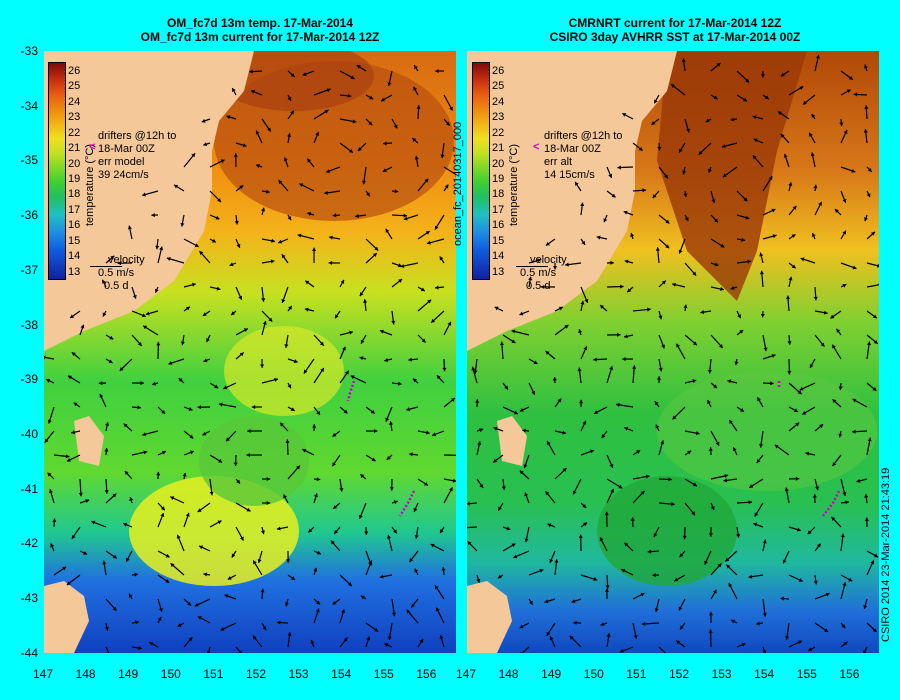  I want to click on latitude-tick-label: -35, so click(29, 160).